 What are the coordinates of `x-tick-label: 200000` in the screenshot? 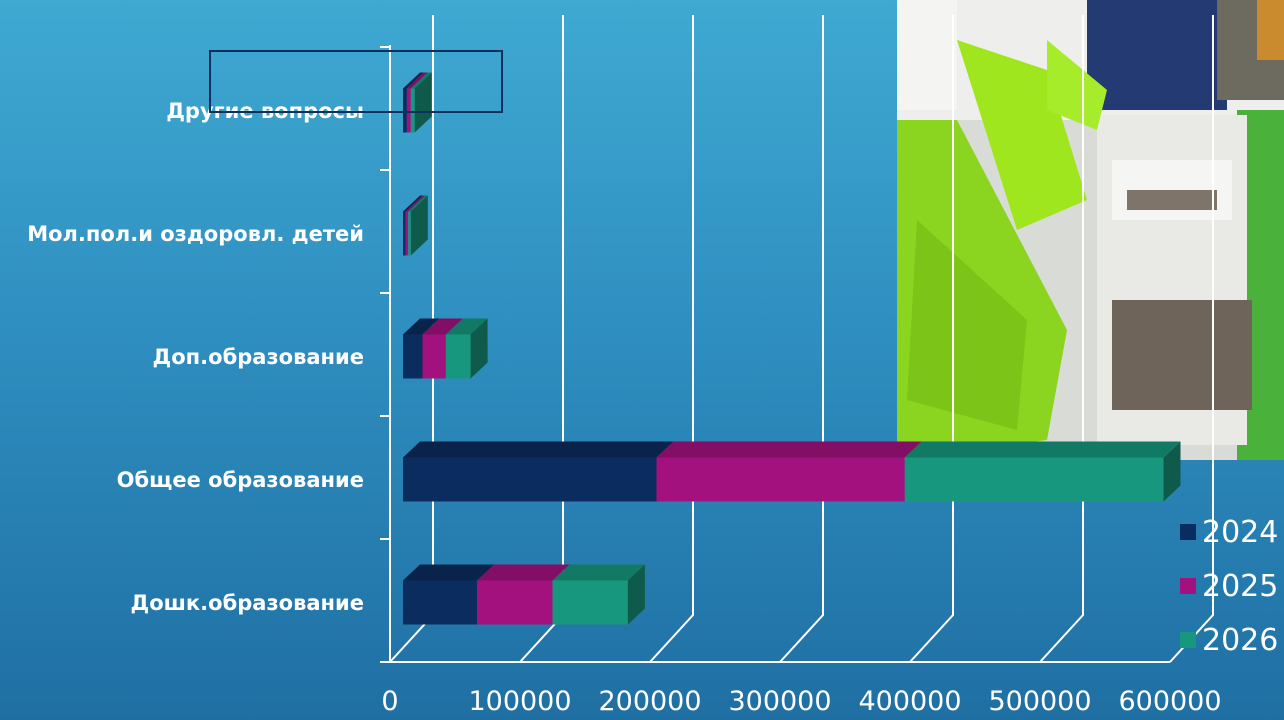 It's located at (650, 701).